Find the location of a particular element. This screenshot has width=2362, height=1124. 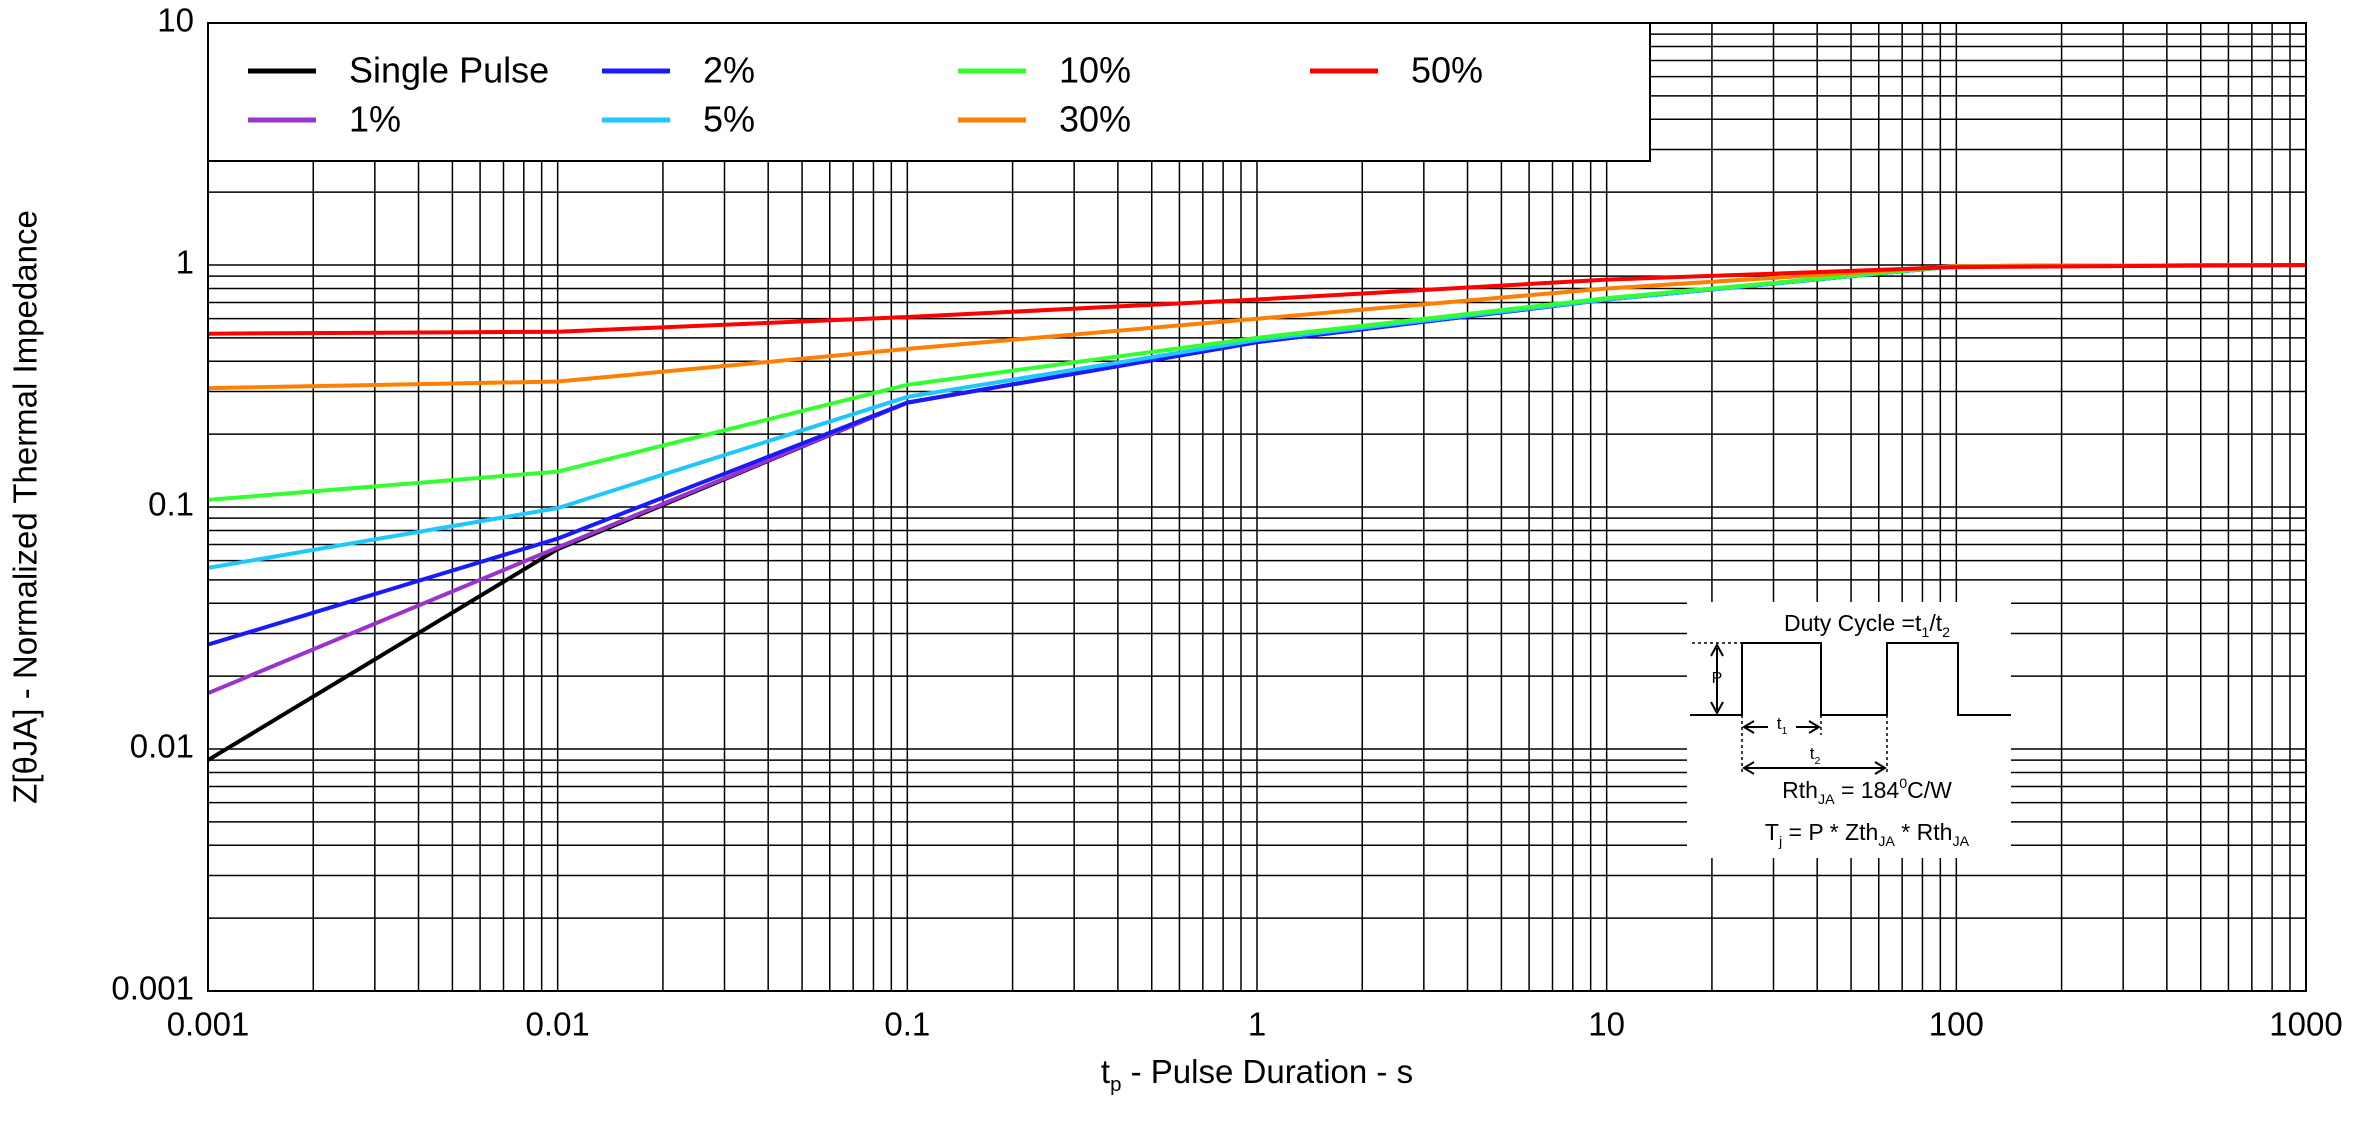

series-line is located at coordinates (1257, 299).